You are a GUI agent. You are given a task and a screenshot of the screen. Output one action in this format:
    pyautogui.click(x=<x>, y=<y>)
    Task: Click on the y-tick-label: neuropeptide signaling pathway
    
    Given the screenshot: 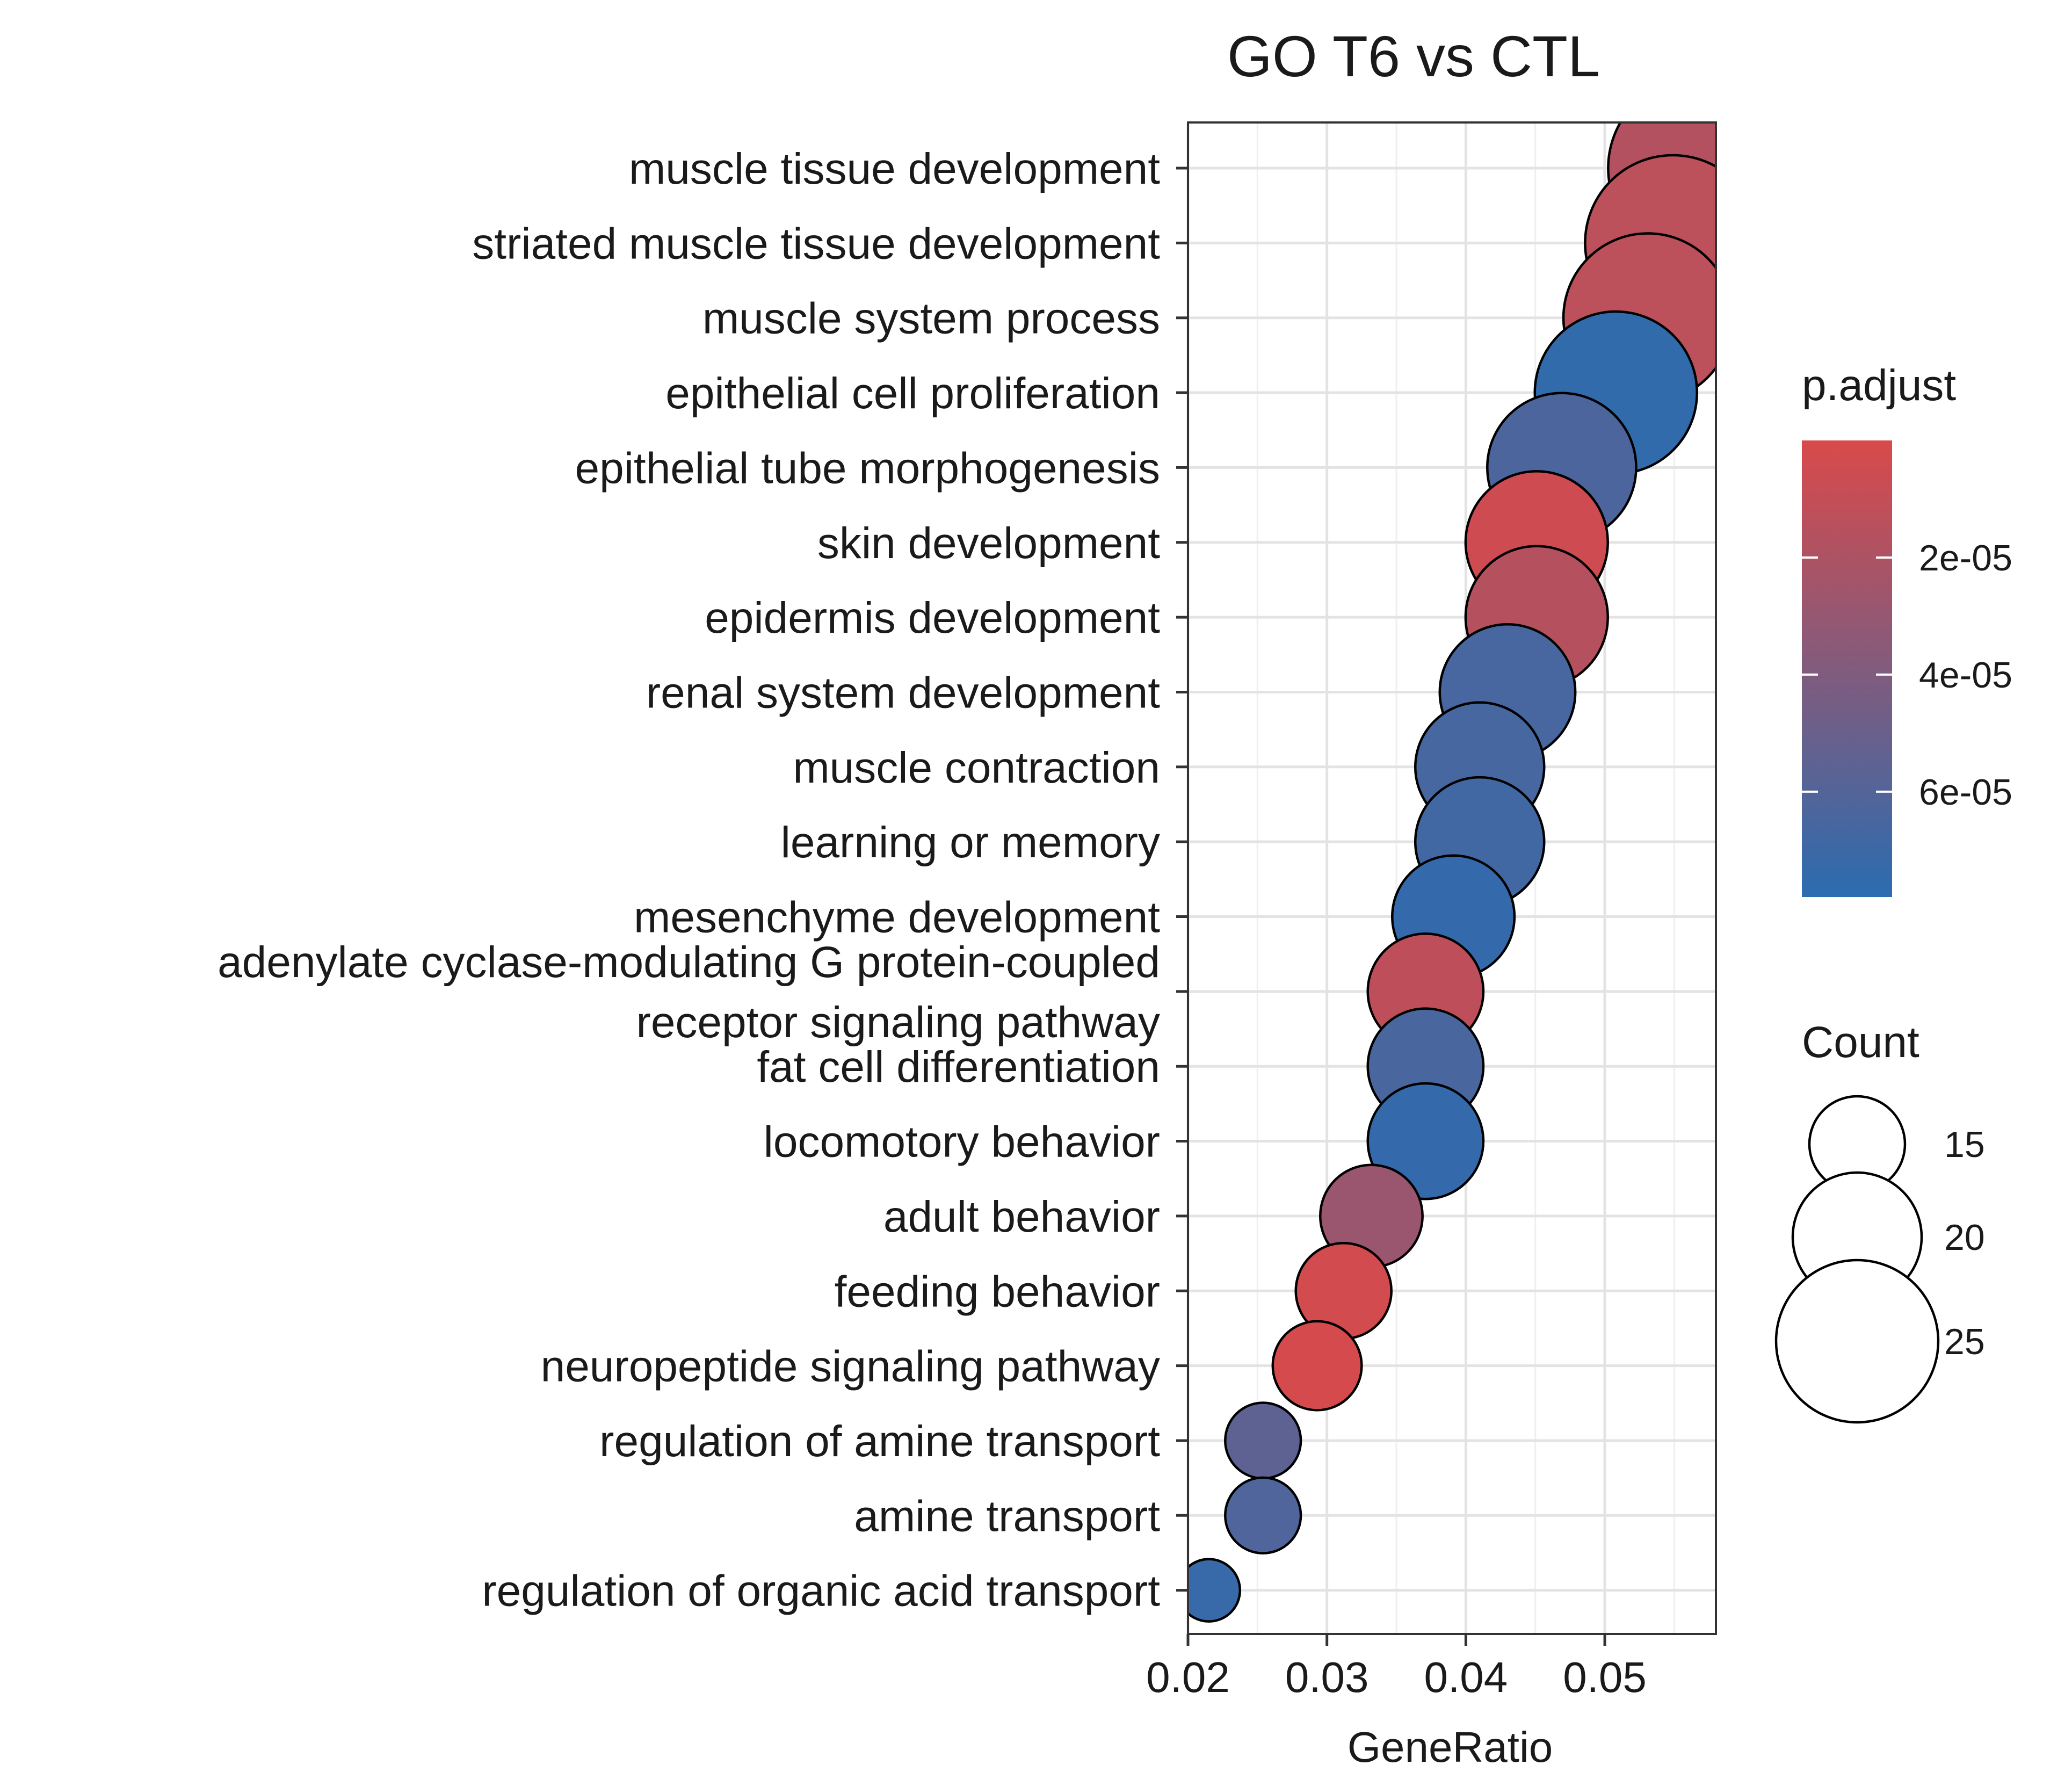 What is the action you would take?
    pyautogui.click(x=851, y=1366)
    